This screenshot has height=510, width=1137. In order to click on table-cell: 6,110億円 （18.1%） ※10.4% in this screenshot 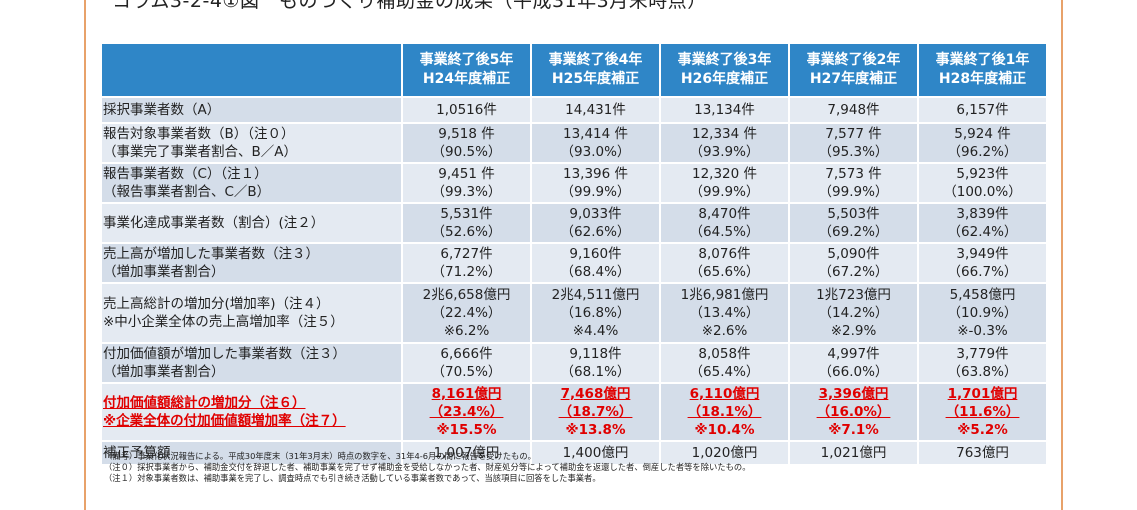, I will do `click(724, 412)`.